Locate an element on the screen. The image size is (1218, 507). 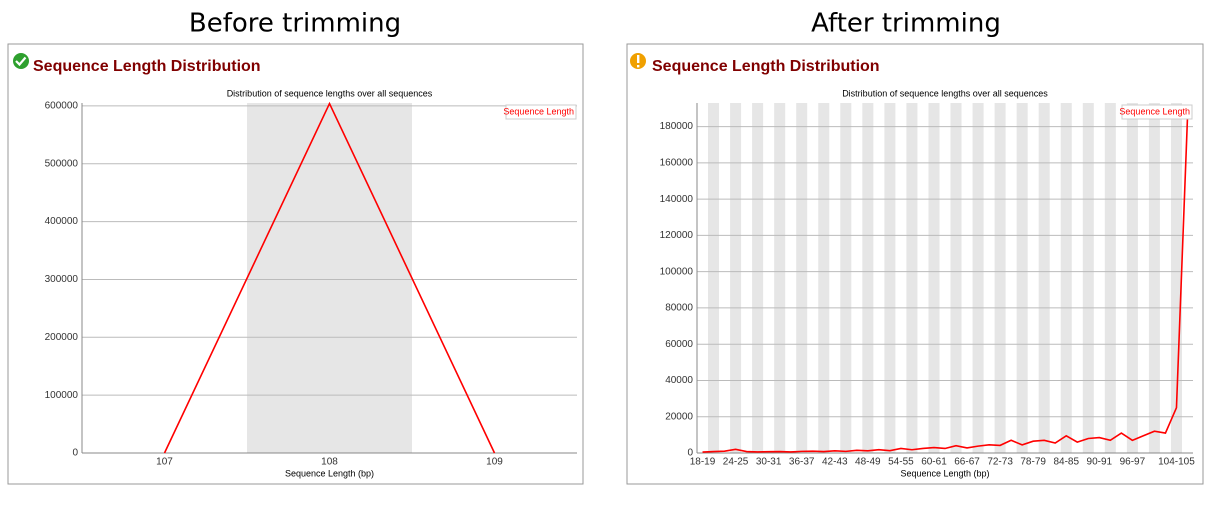
x-tick-label: 18-19 is located at coordinates (703, 462).